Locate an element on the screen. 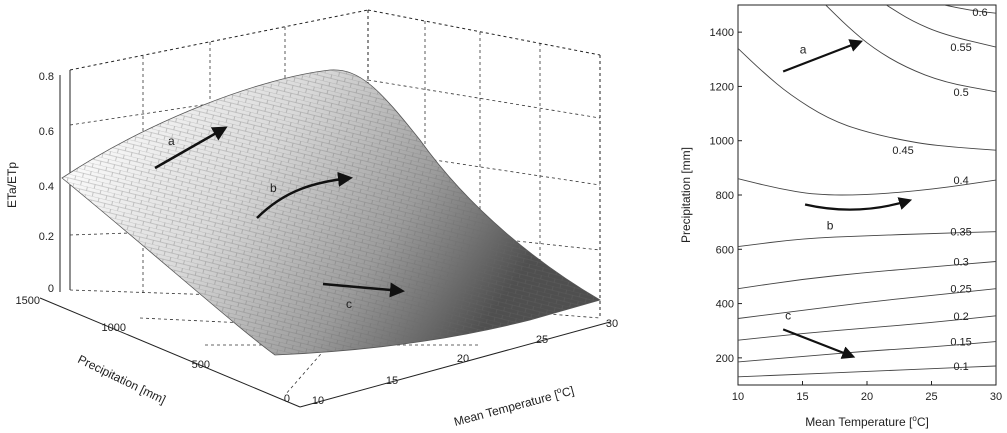 This screenshot has width=1007, height=433. temp-tick: 10 is located at coordinates (318, 401).